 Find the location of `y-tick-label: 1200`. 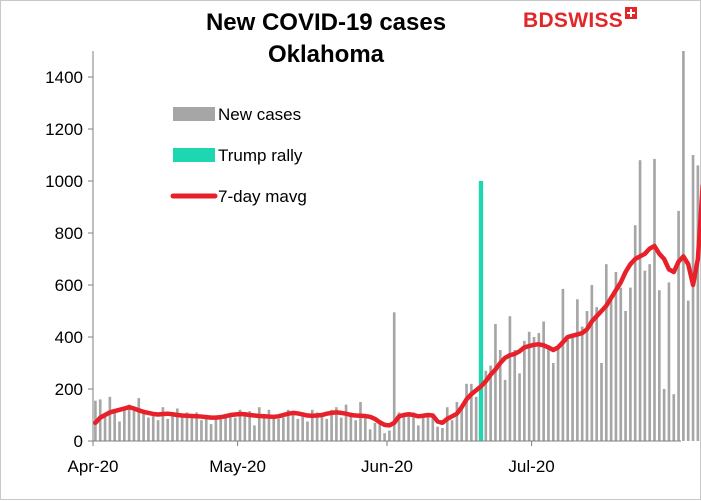

y-tick-label: 1200 is located at coordinates (64, 129).